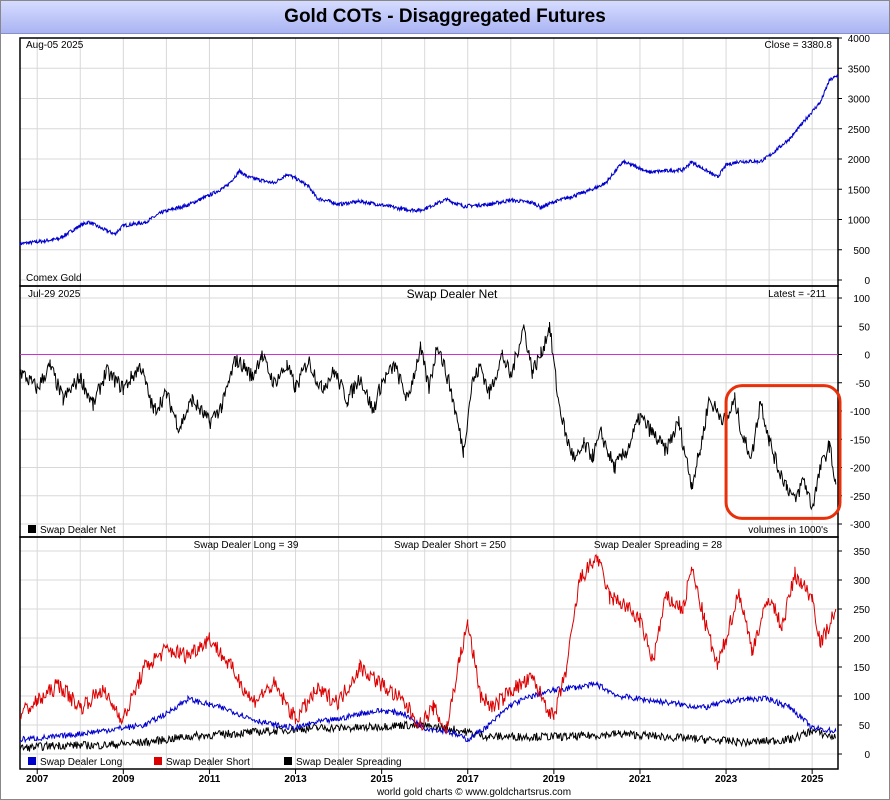  Describe the element at coordinates (445, 17) in the screenshot. I see `chart-title: Gold COTs - Disaggregated Futures` at that location.